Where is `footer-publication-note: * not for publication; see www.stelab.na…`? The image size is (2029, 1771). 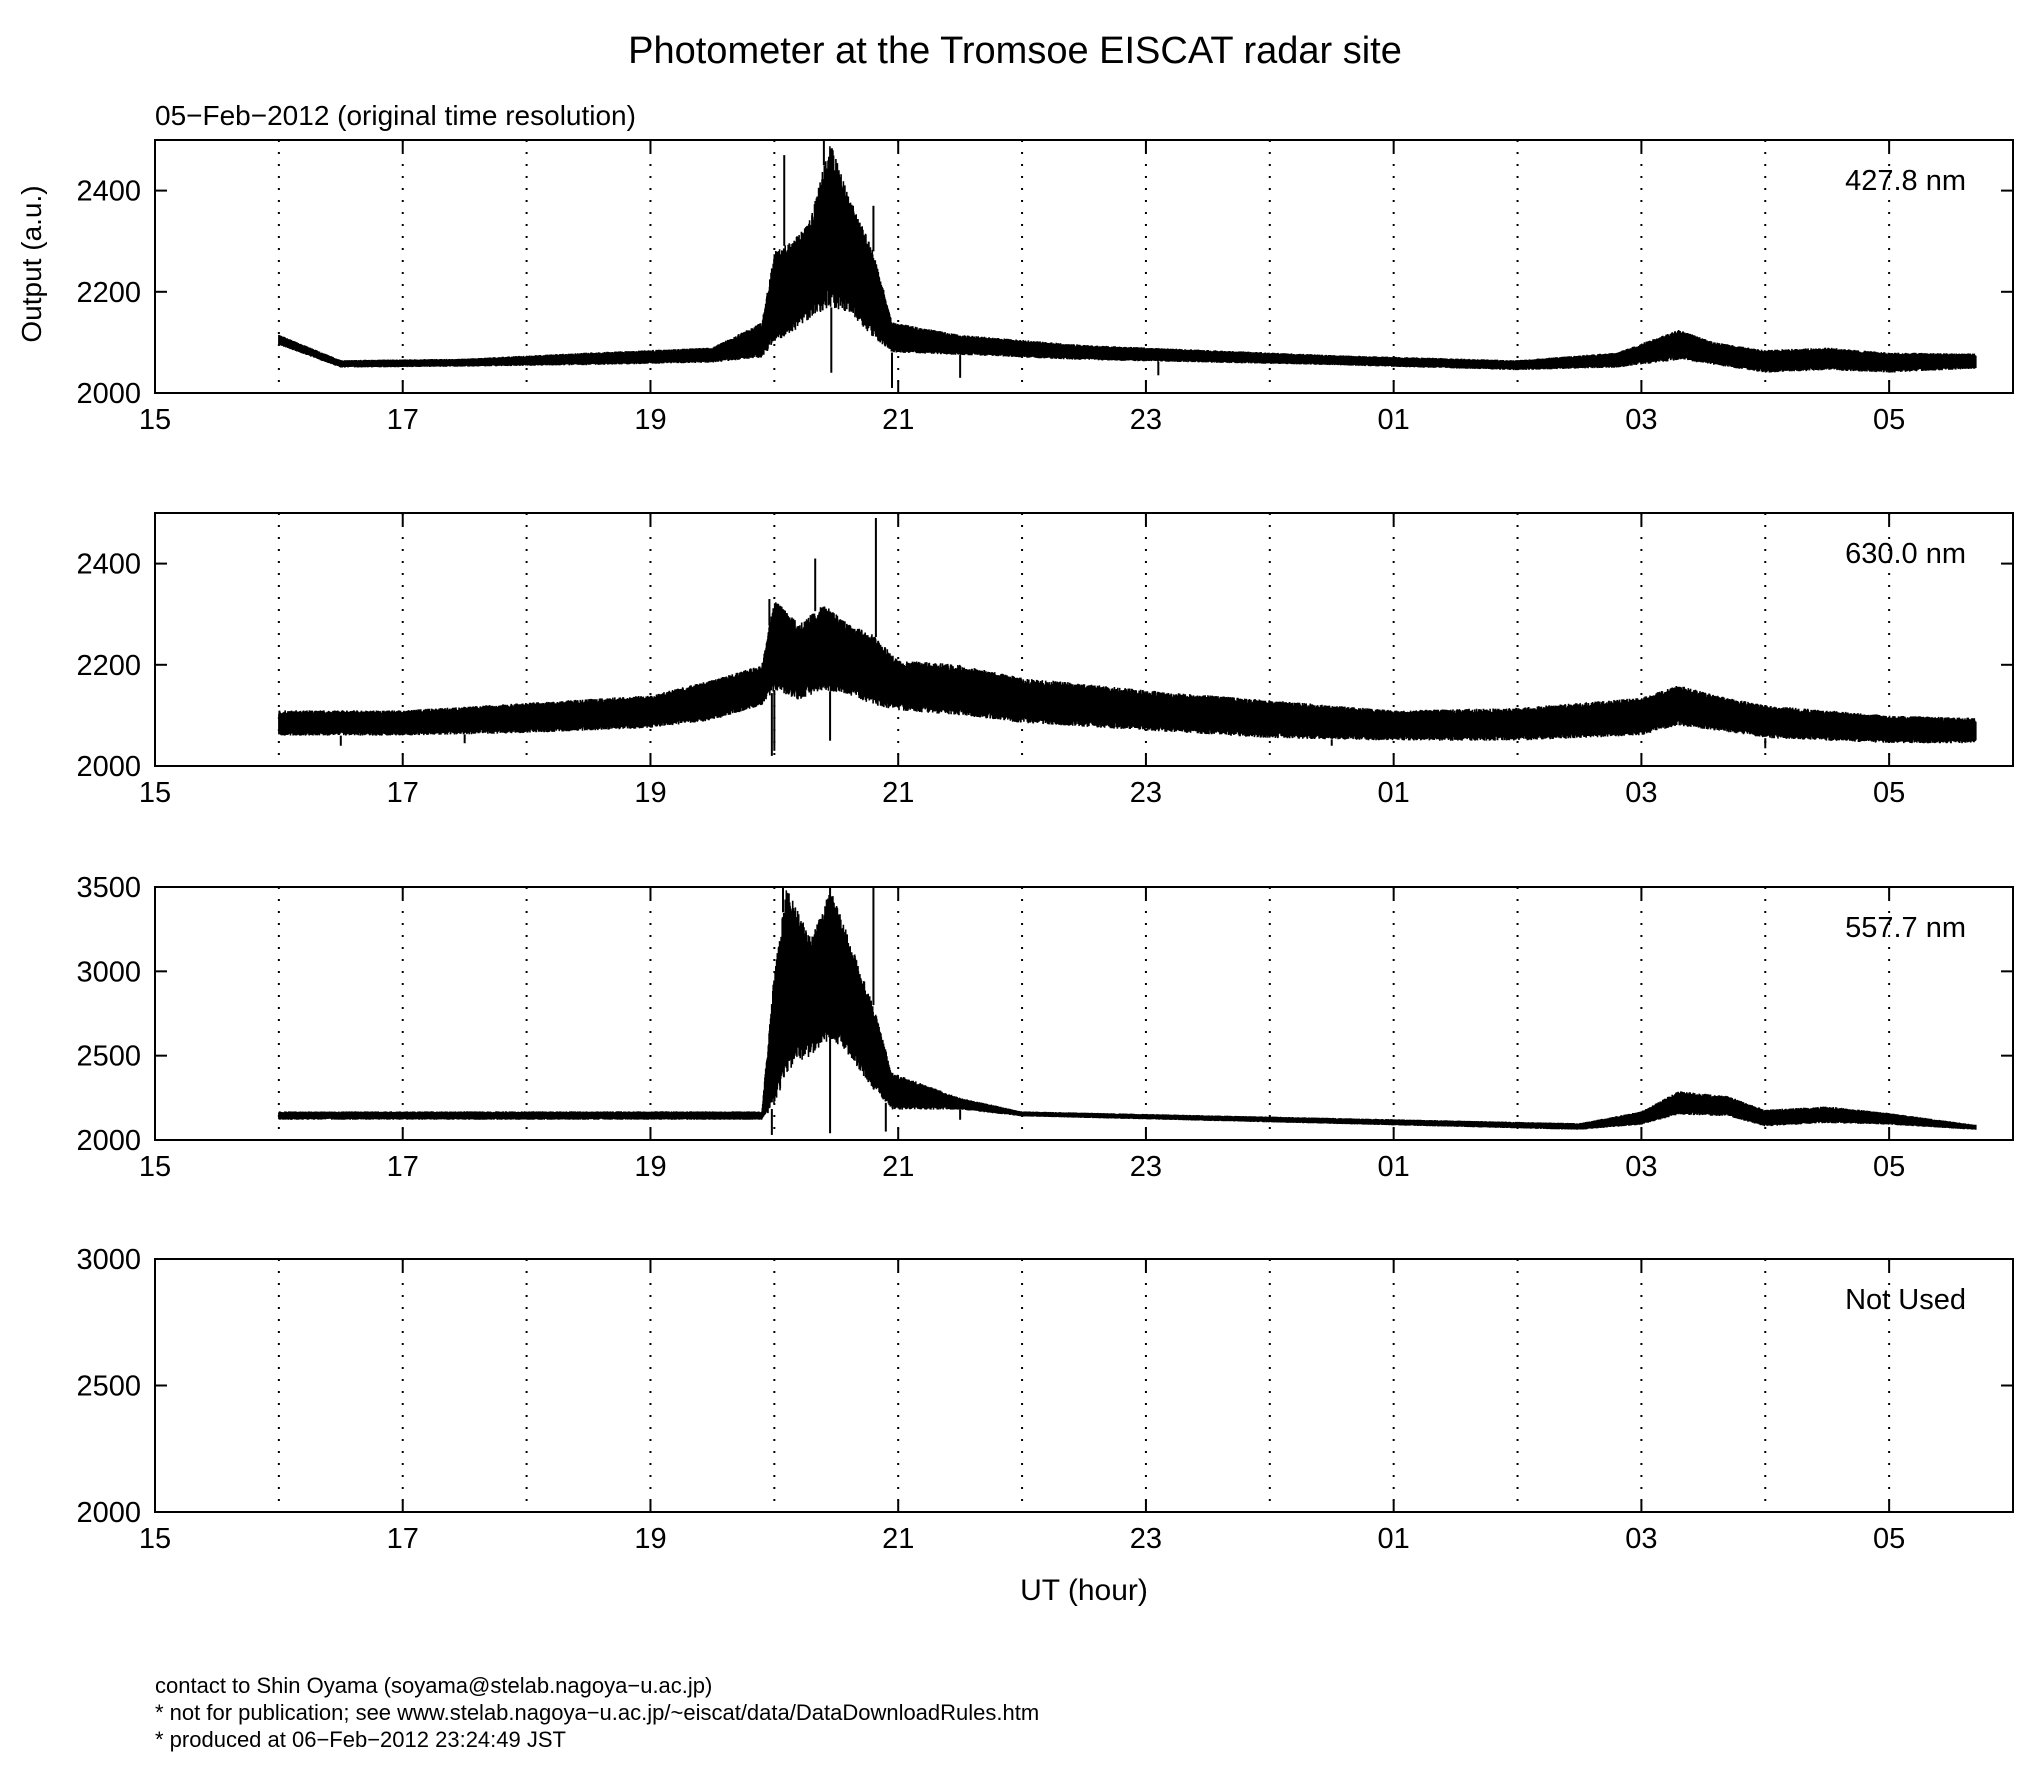
footer-publication-note: * not for publication; see www.stelab.na… is located at coordinates (597, 1712).